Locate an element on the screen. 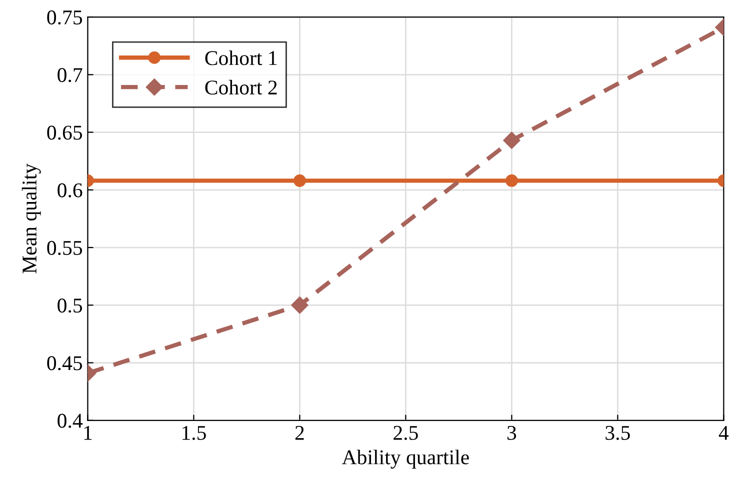 This screenshot has width=731, height=486. y-tick-label: 0.75 is located at coordinates (64, 17).